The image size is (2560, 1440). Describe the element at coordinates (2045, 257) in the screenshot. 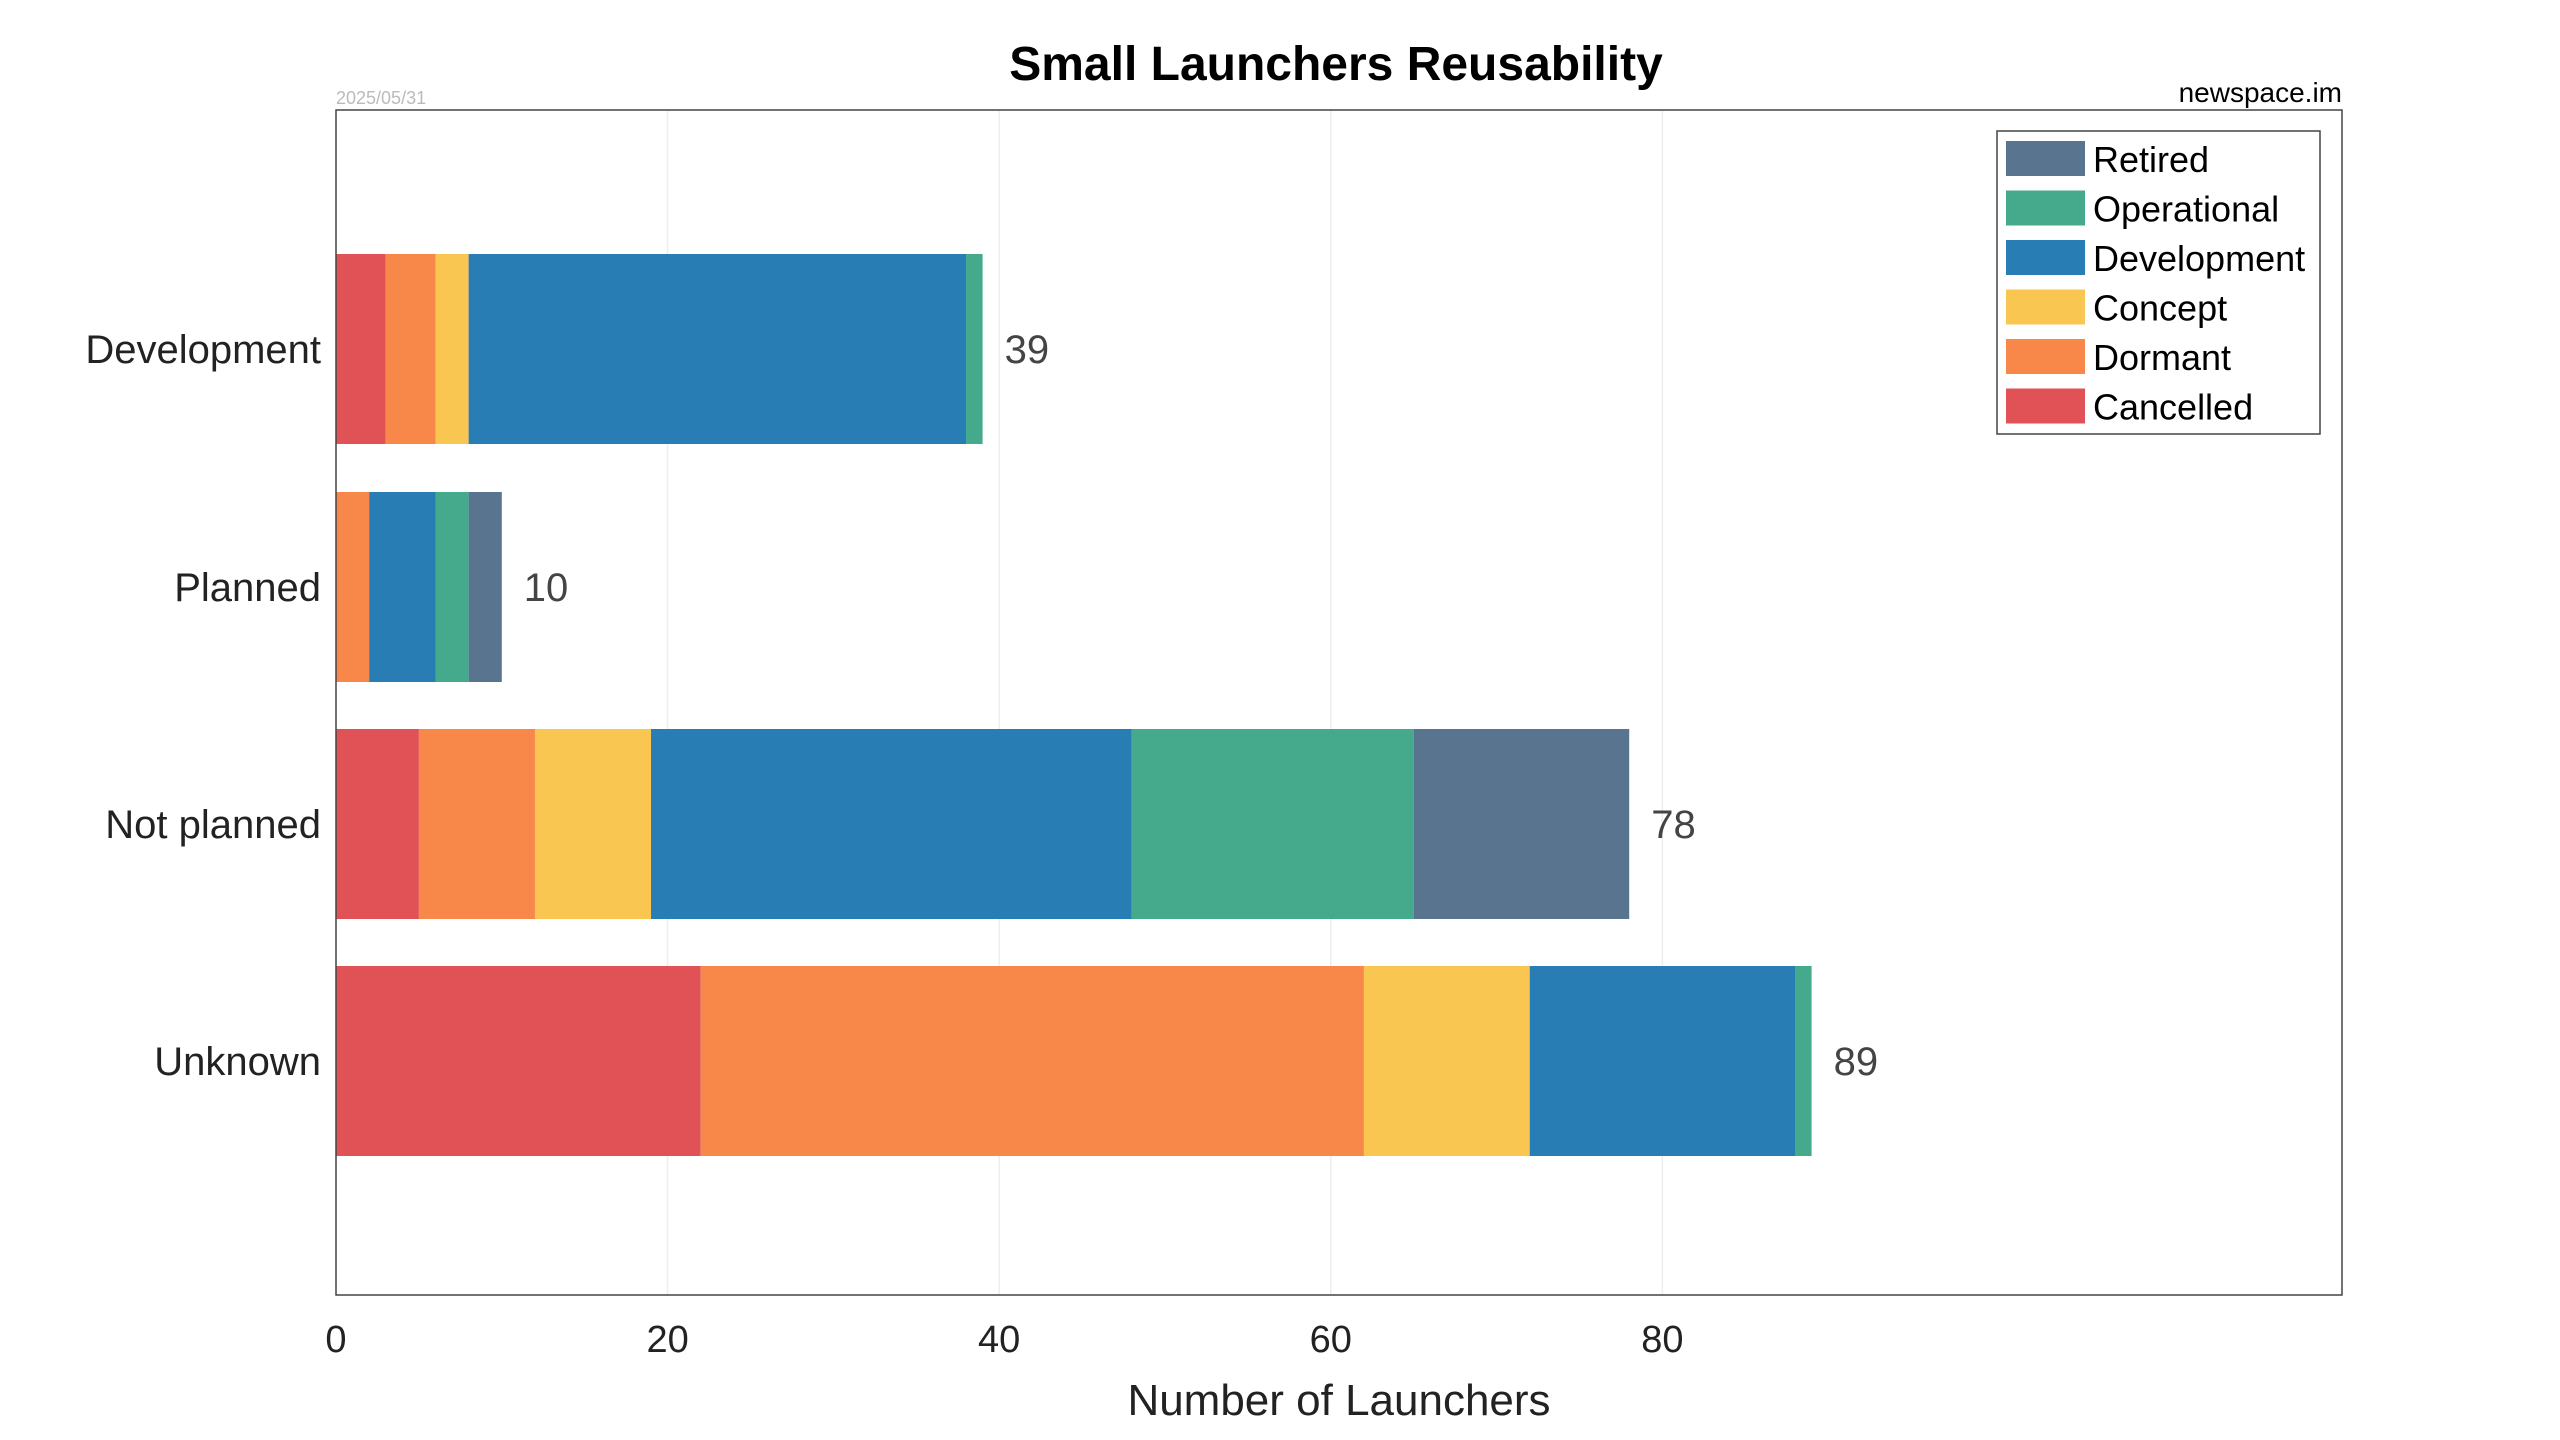

I see `legend-swatch-development` at that location.